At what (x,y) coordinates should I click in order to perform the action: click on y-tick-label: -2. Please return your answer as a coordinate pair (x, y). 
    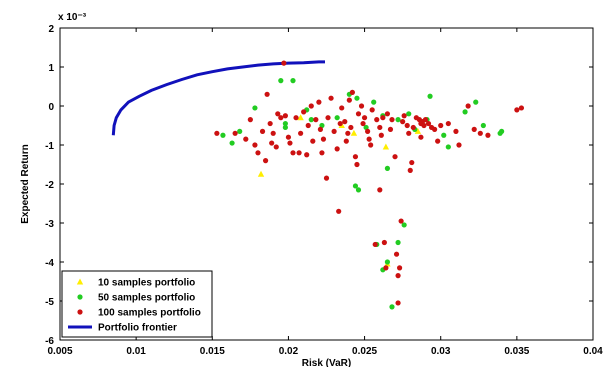
    Looking at the image, I should click on (49, 185).